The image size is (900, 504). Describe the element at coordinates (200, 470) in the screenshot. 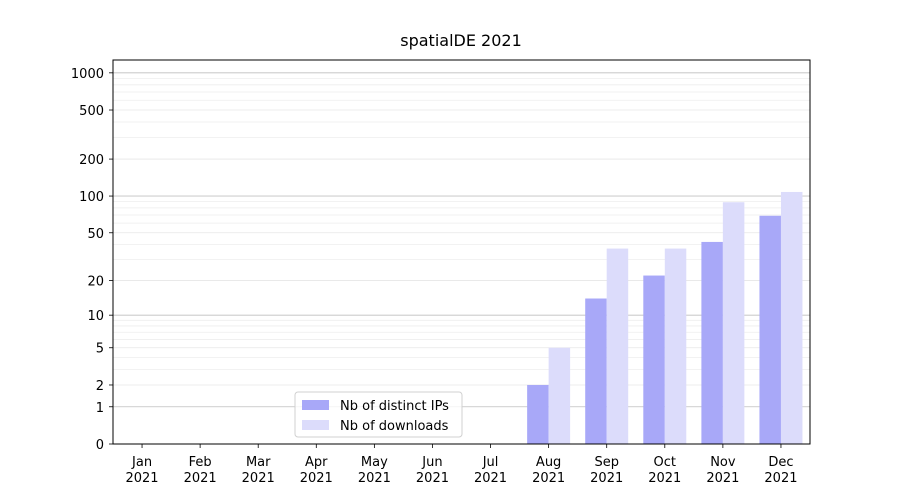

I see `x-tick-label: Feb 2021` at that location.